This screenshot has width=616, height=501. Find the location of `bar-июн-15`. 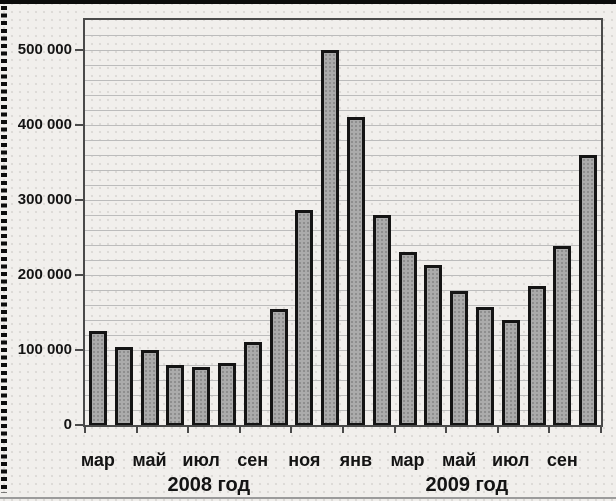

bar-июн-15 is located at coordinates (484, 366).